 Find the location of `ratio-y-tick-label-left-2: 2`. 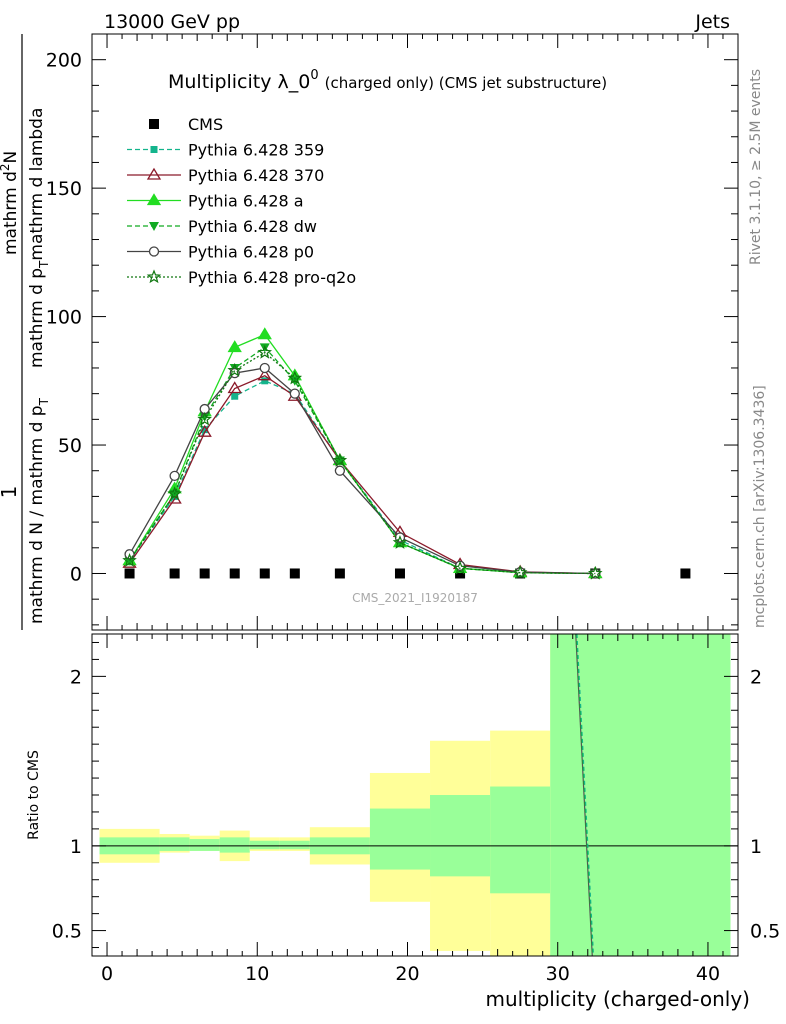

ratio-y-tick-label-left-2: 2 is located at coordinates (76, 677).